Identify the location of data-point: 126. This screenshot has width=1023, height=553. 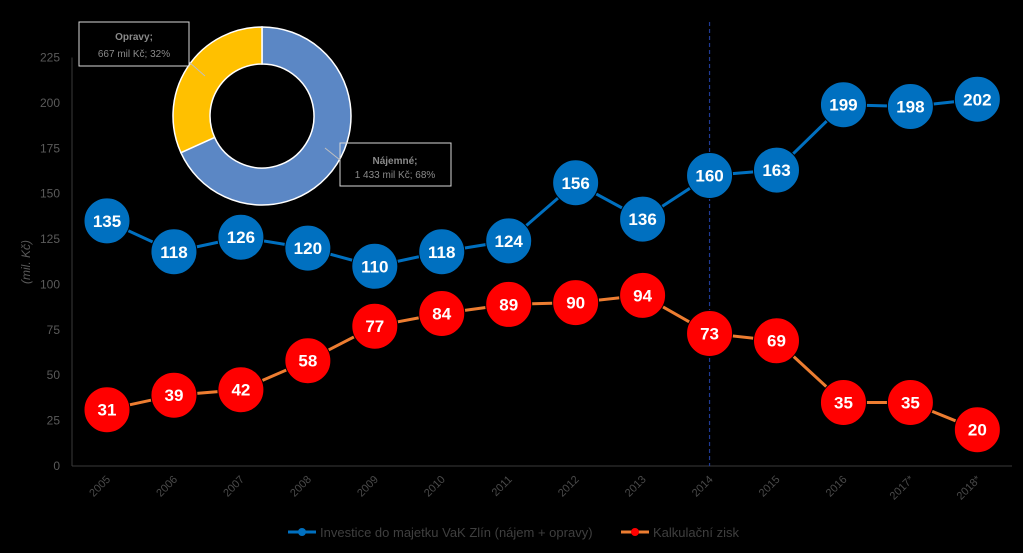
(241, 237).